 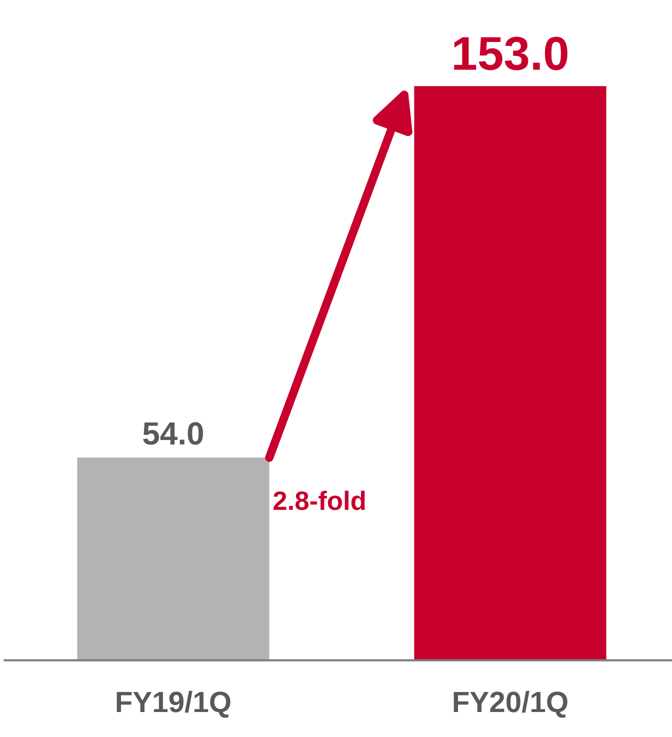 I want to click on x-tick-label: FY20/1Q, so click(x=511, y=704).